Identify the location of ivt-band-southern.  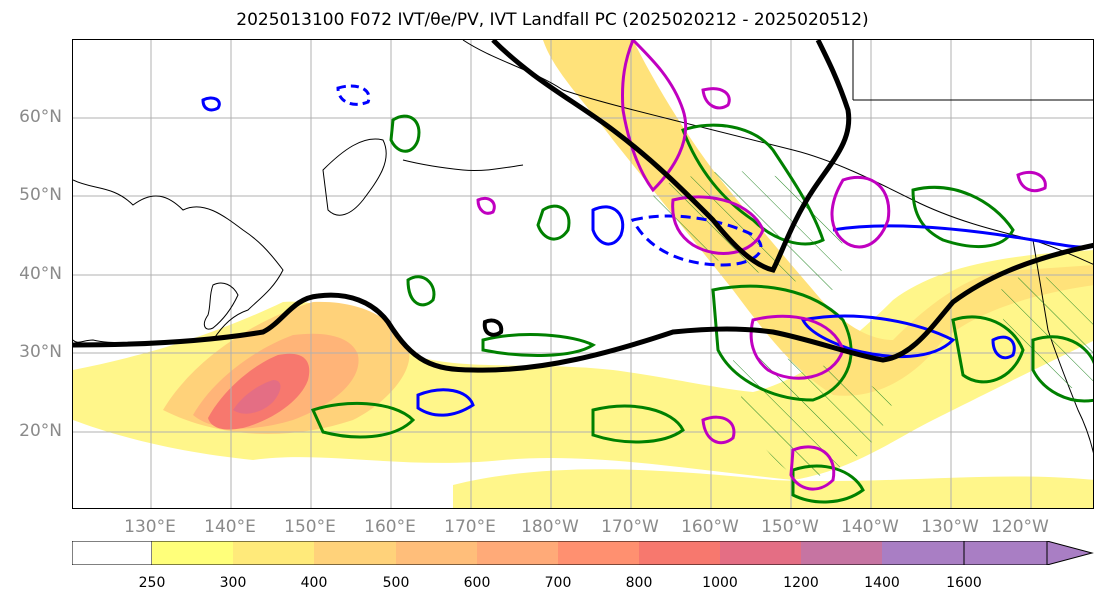
(773, 488).